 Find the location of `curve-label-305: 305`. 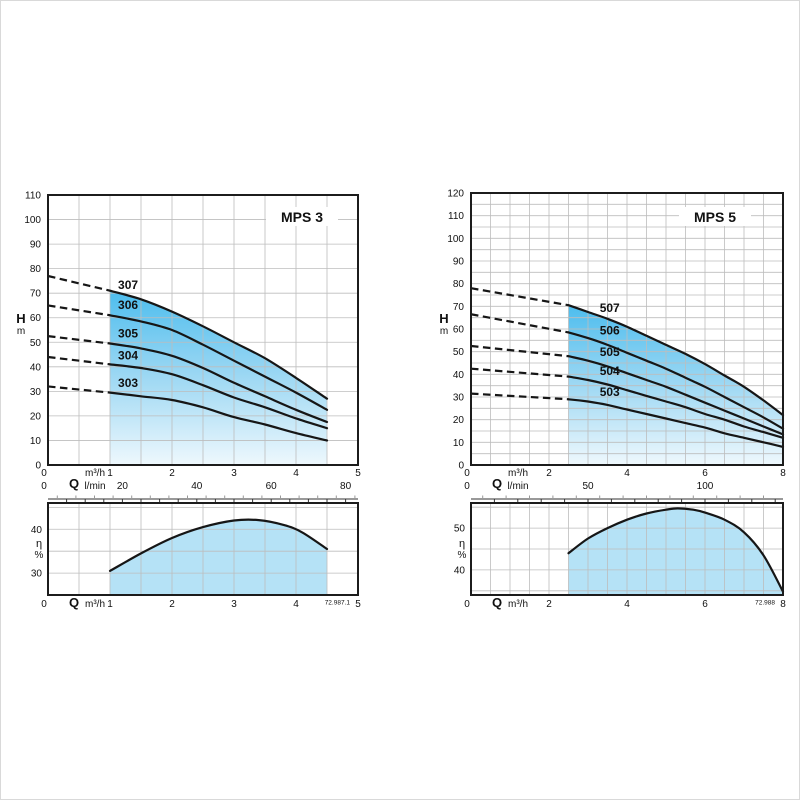

curve-label-305: 305 is located at coordinates (128, 333).